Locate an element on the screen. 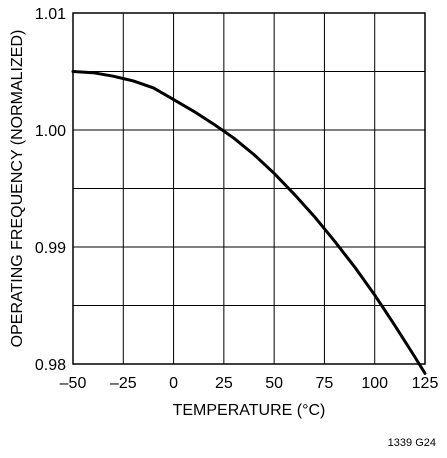 This screenshot has height=458, width=447. y-tick-label: 1.01 is located at coordinates (50, 14).